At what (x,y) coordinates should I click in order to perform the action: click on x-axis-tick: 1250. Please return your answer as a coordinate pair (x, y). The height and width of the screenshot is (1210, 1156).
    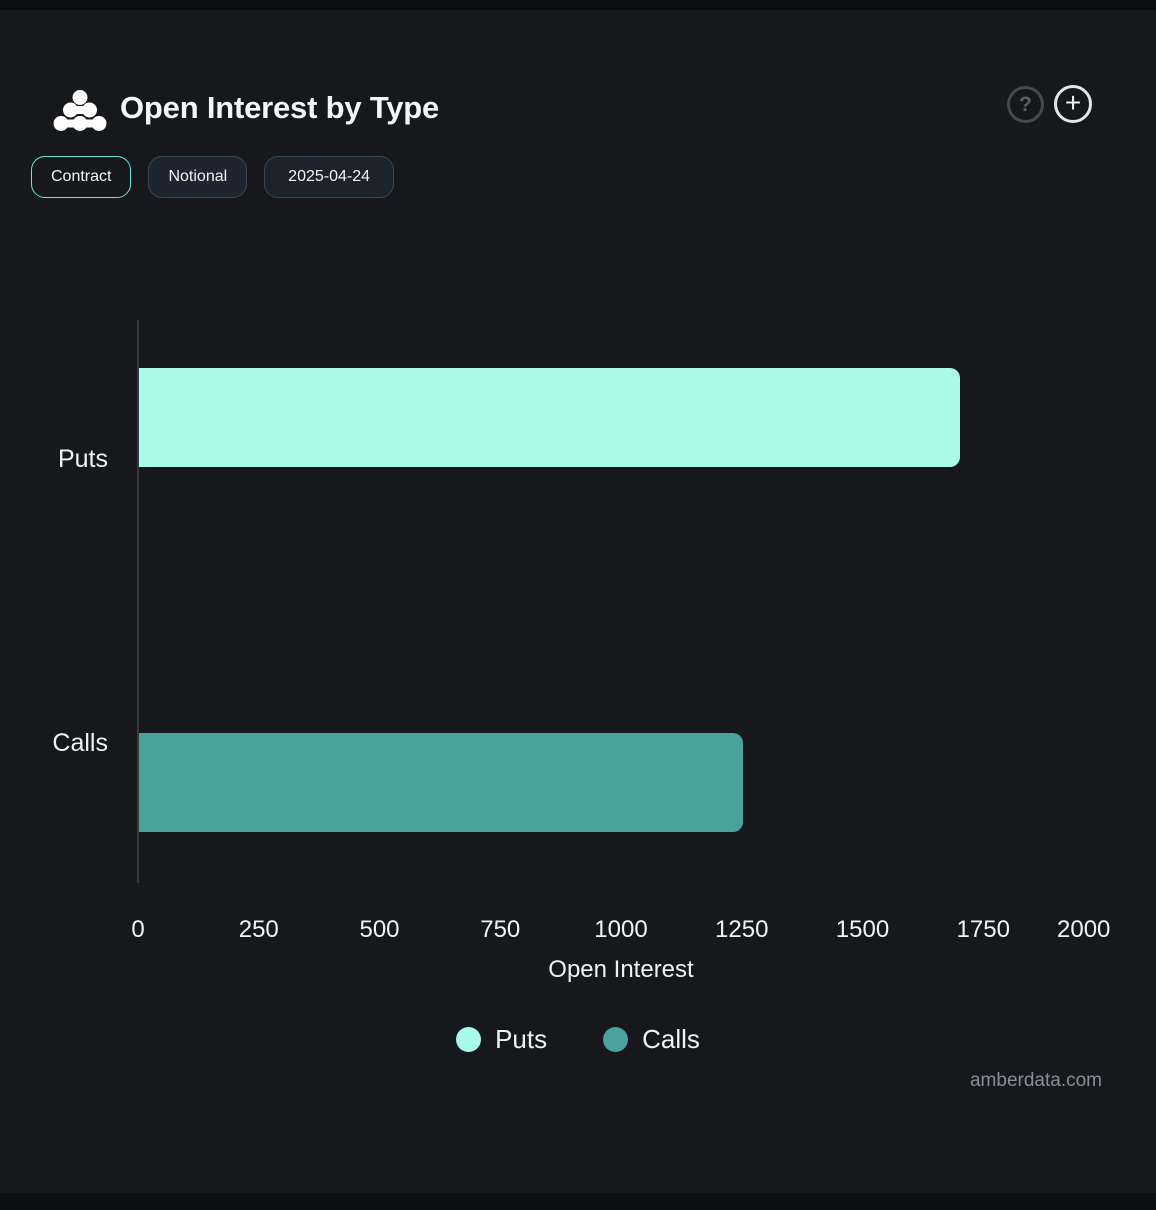
    Looking at the image, I should click on (742, 929).